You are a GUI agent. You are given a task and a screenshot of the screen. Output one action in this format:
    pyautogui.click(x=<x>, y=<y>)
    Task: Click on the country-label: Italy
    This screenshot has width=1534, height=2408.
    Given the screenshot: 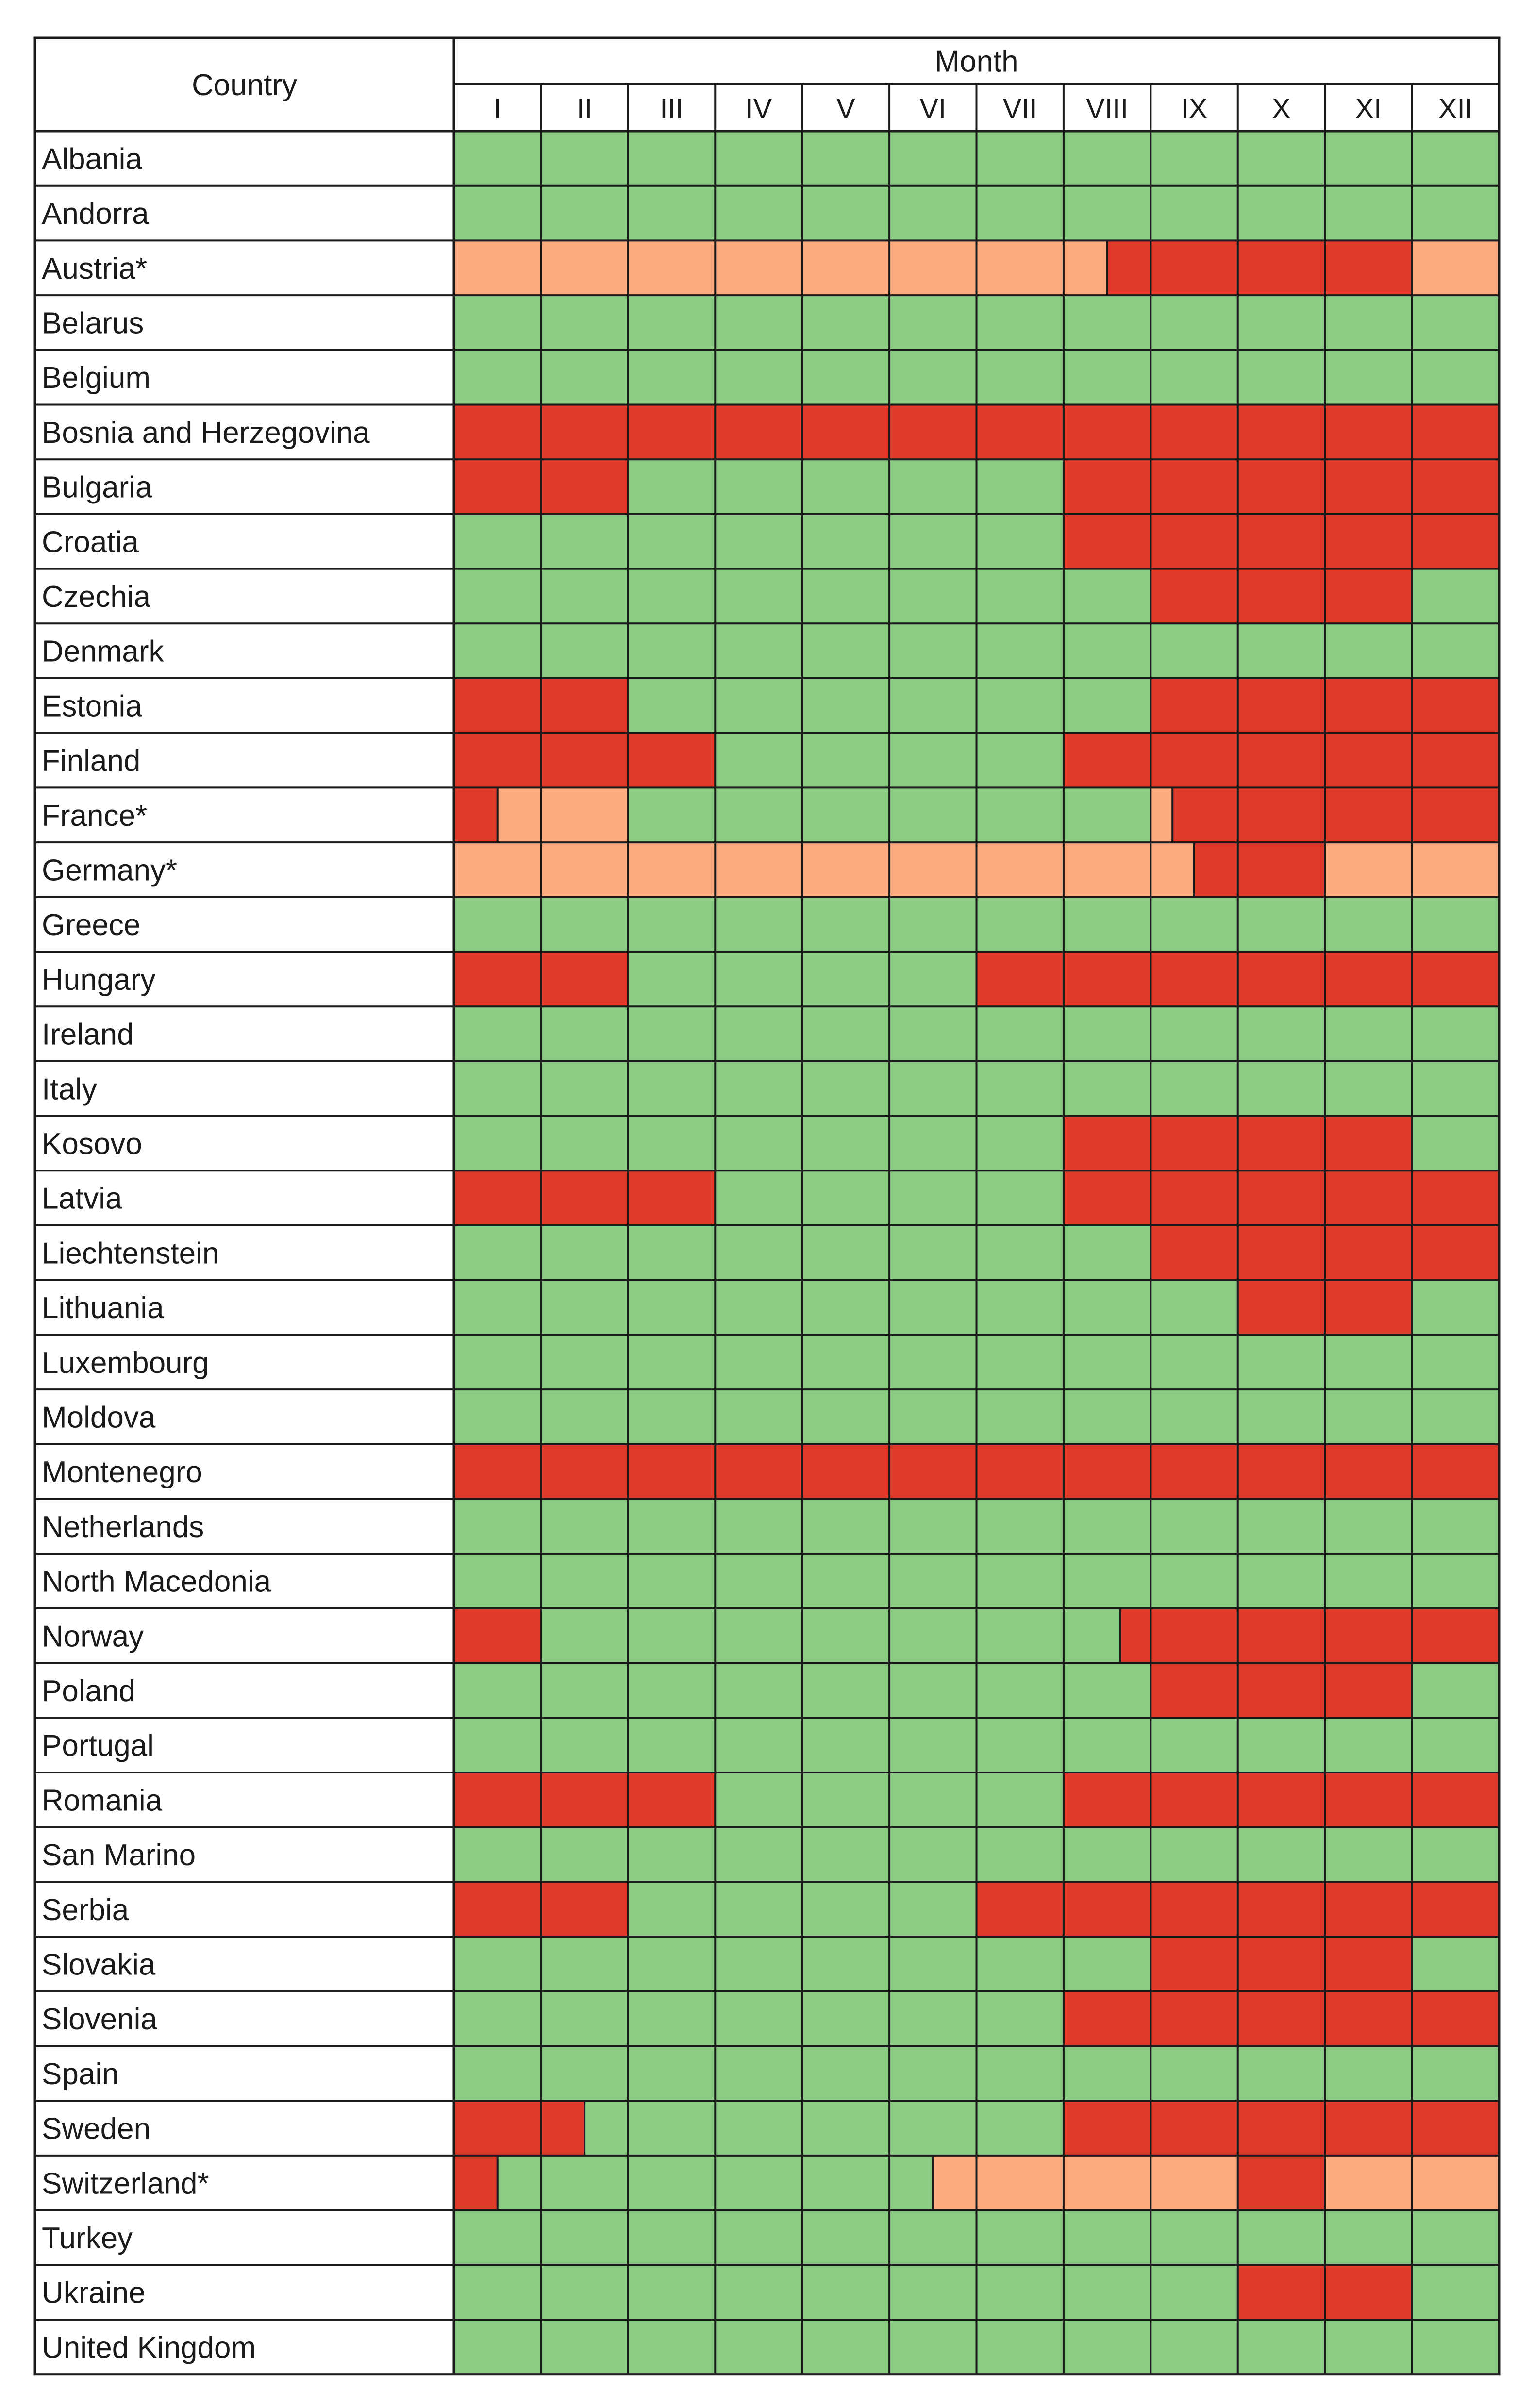 What is the action you would take?
    pyautogui.click(x=69, y=1089)
    